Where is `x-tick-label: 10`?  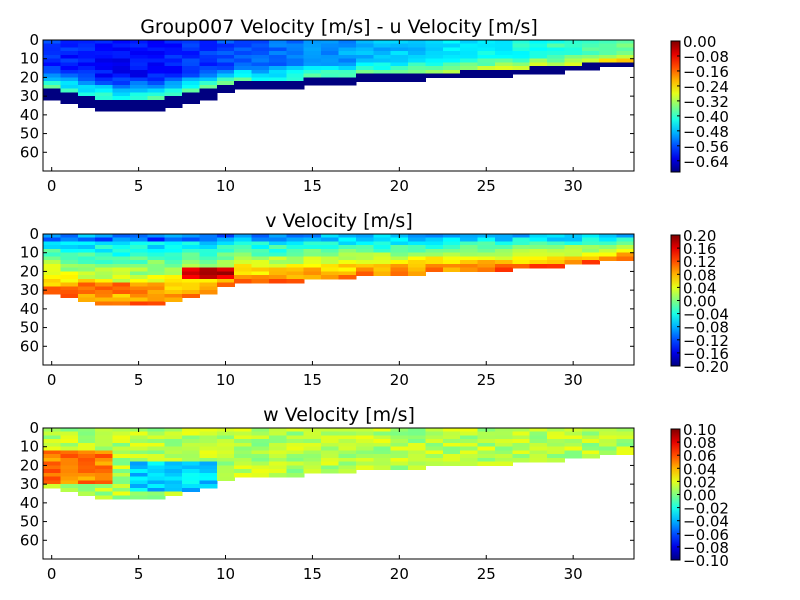 x-tick-label: 10 is located at coordinates (225, 186).